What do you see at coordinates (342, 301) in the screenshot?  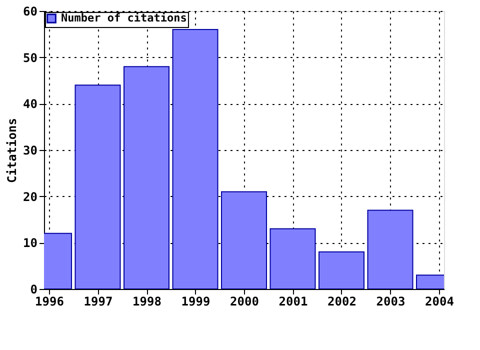 I see `x-tick-label: 2002` at bounding box center [342, 301].